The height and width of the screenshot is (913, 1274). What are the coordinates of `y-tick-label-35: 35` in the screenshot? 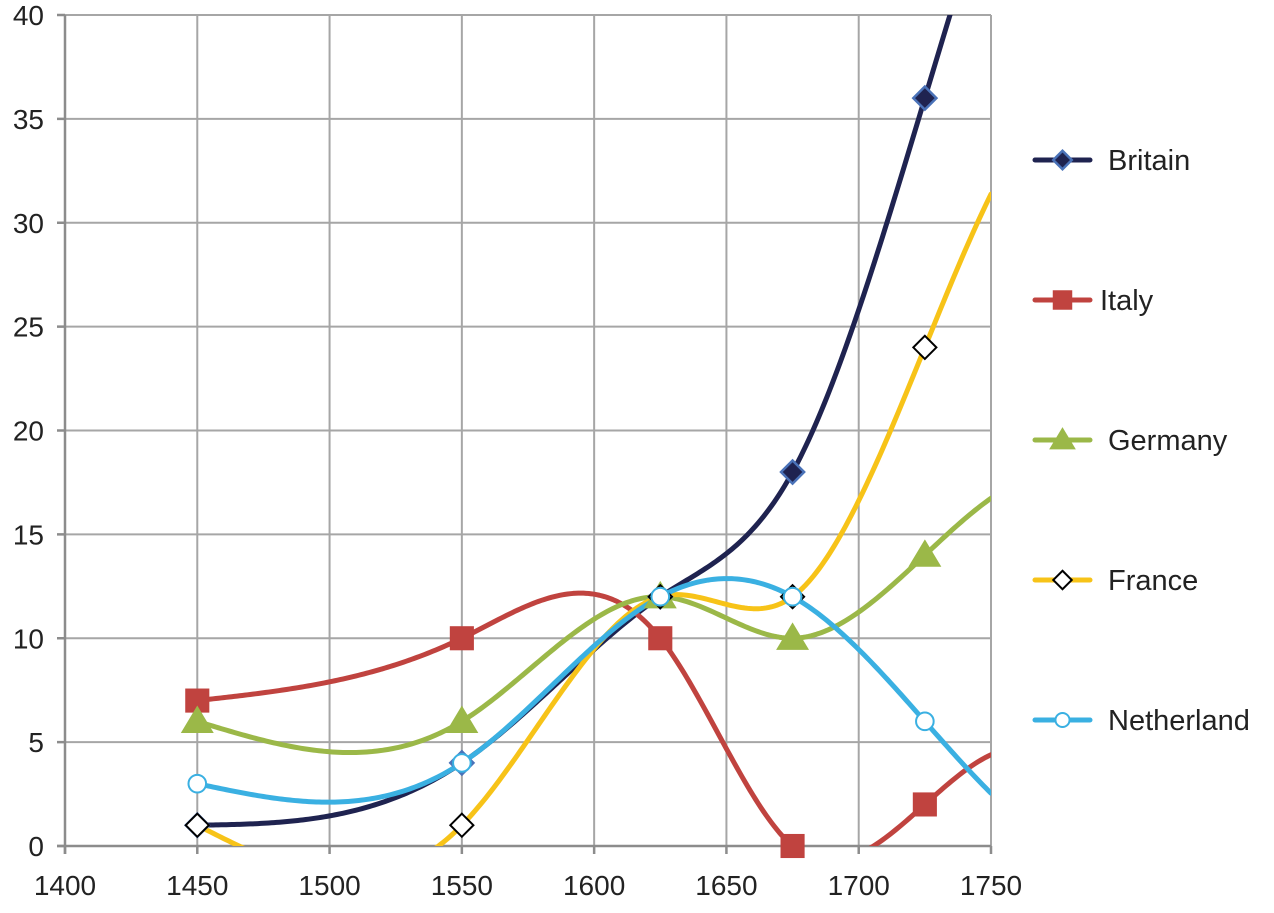 It's located at (28, 119).